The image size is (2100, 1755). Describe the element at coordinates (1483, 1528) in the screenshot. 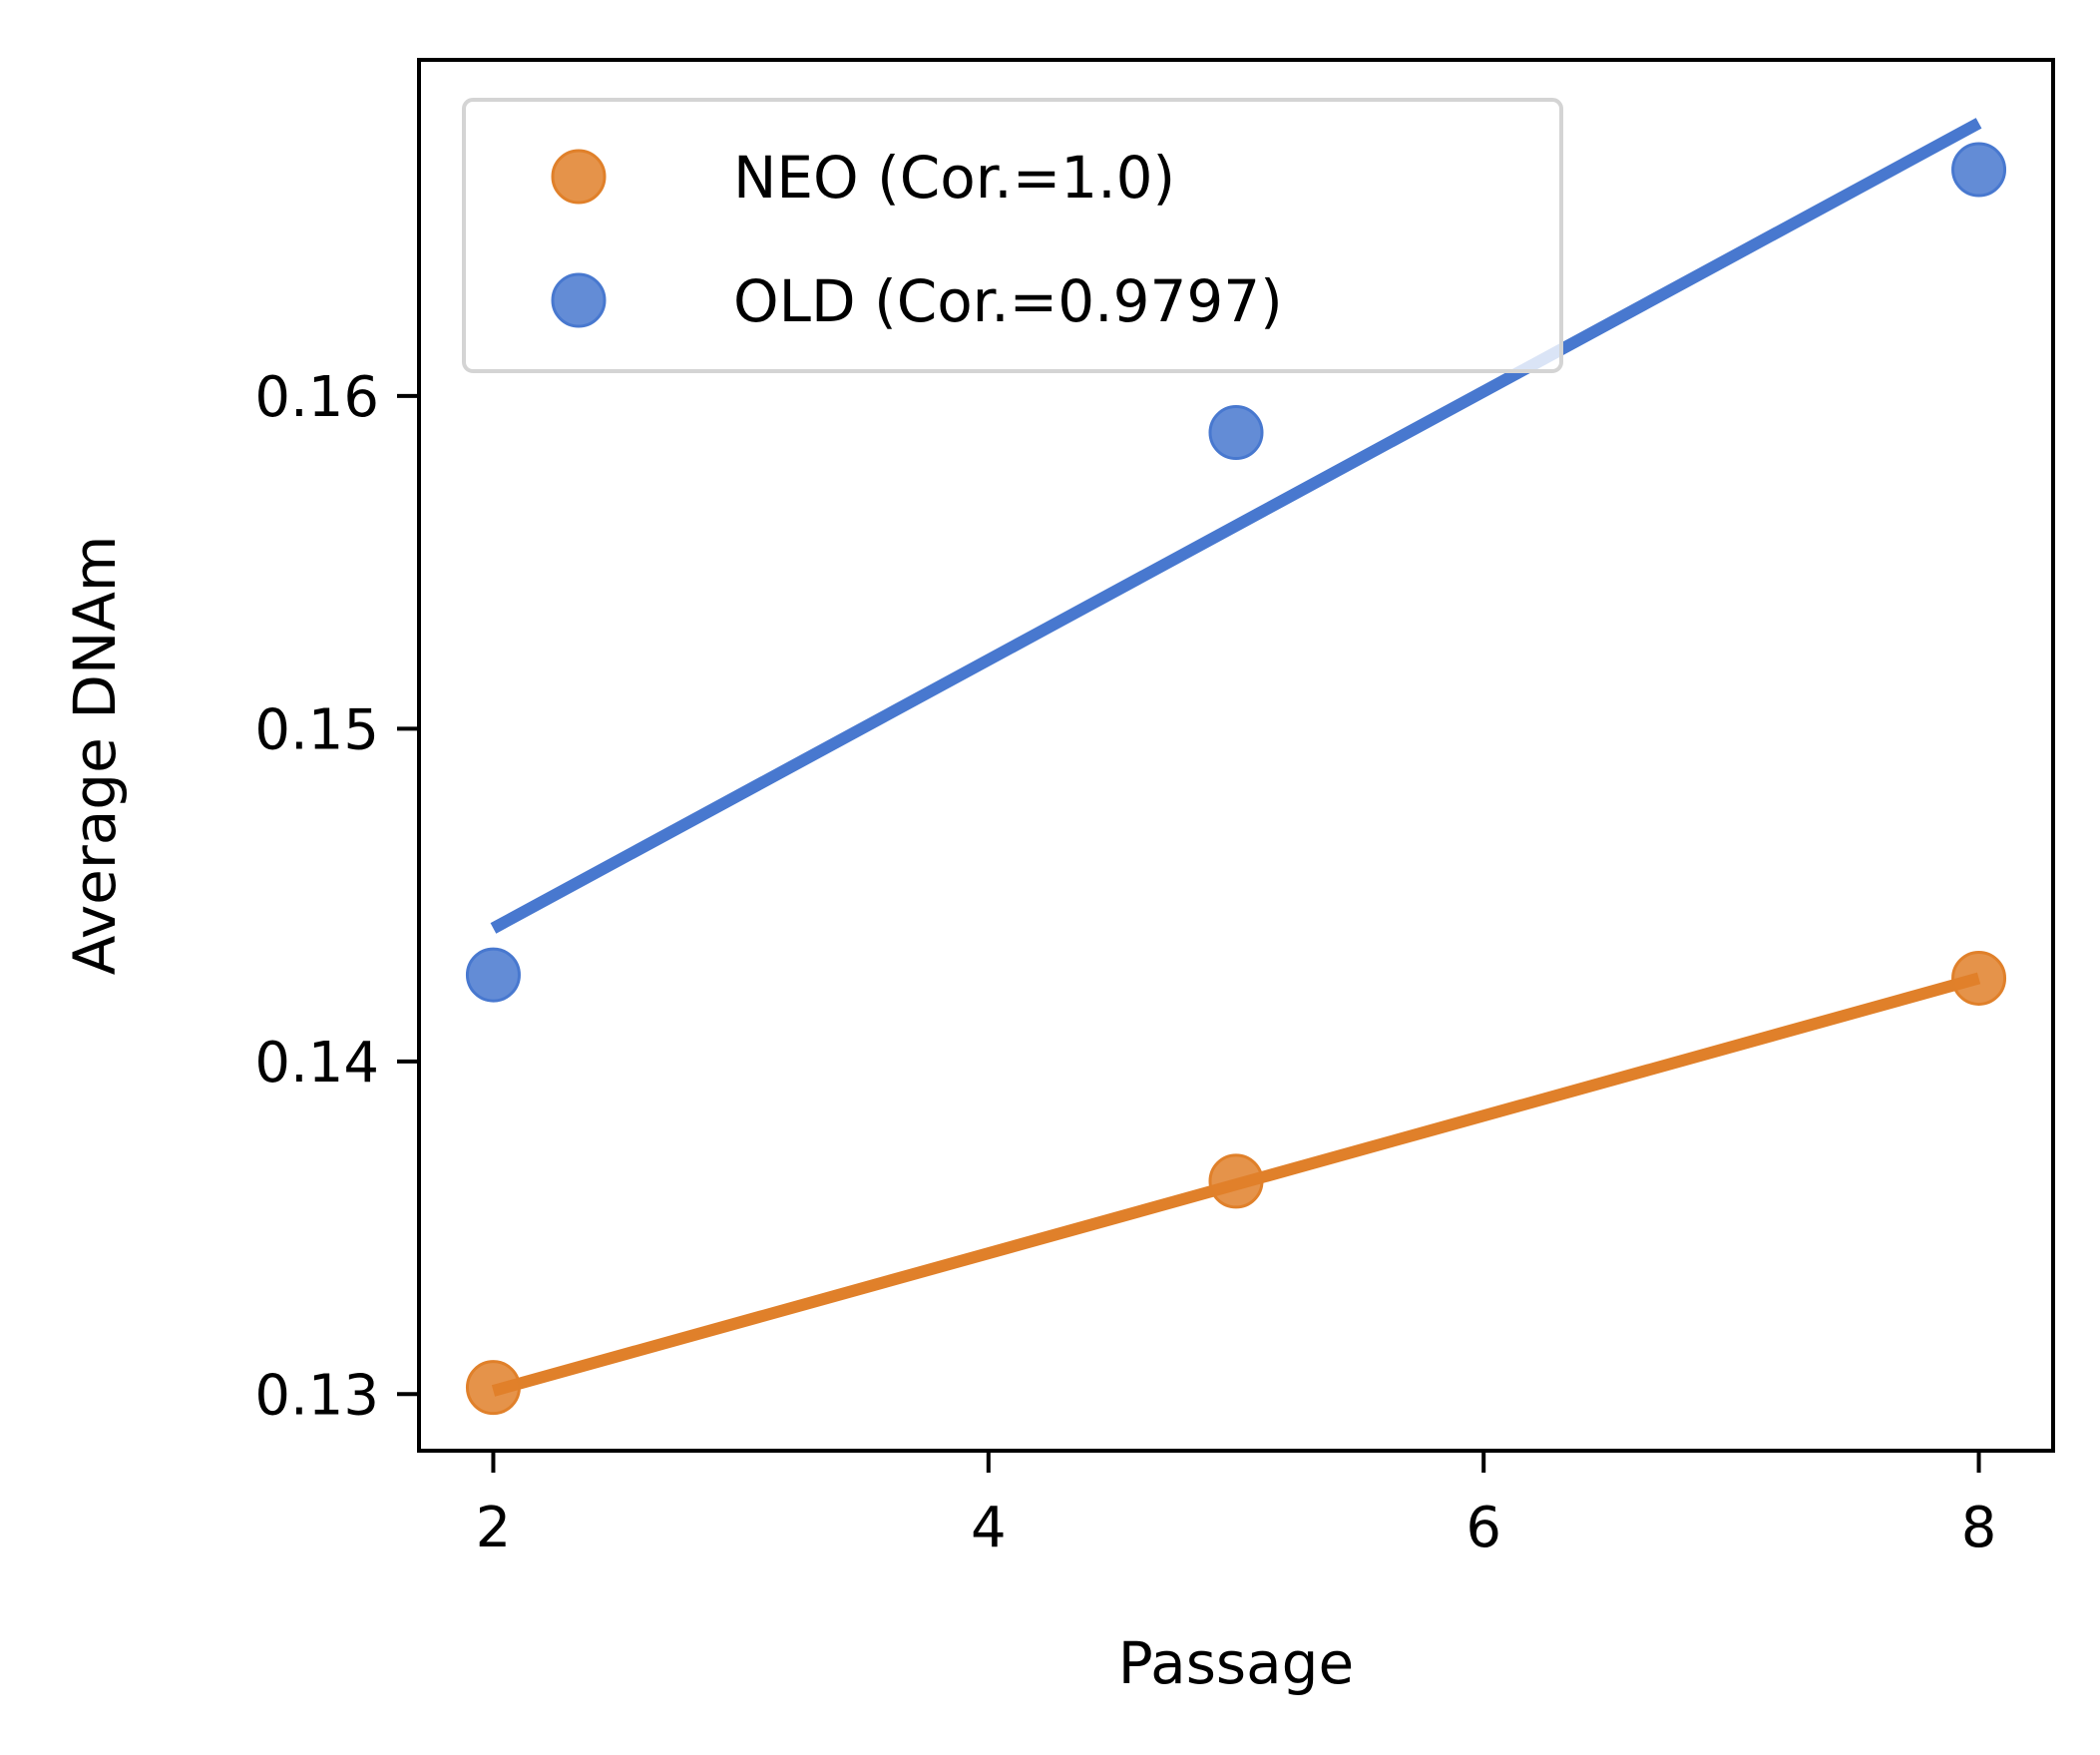

I see `x-tick-label: 6` at that location.